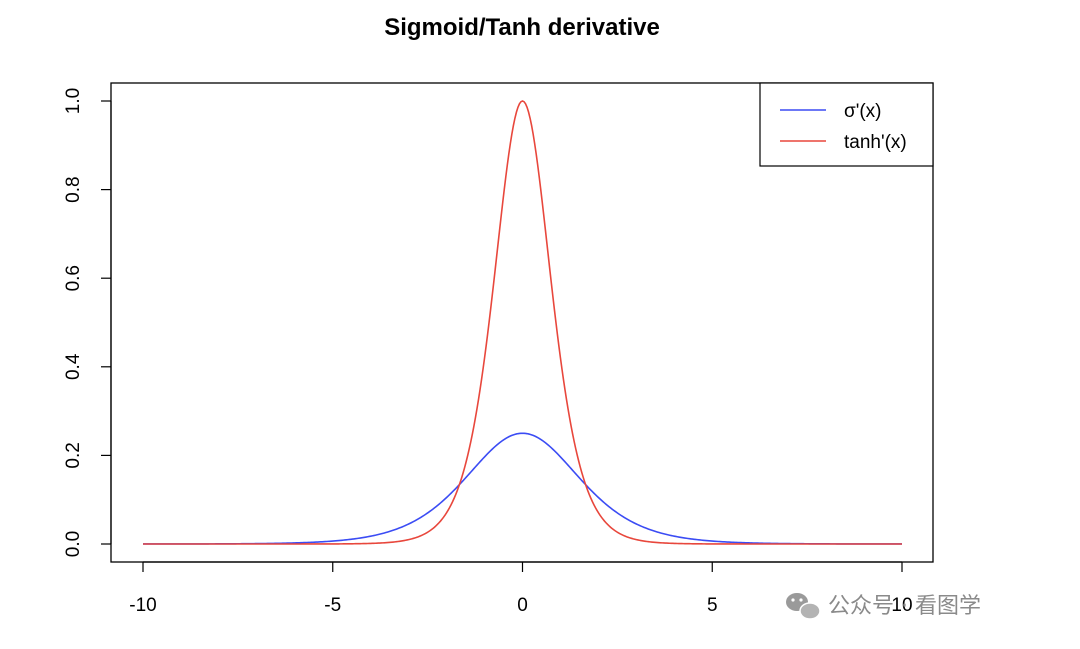  Describe the element at coordinates (73, 366) in the screenshot. I see `y-tick-label: 0.4` at that location.